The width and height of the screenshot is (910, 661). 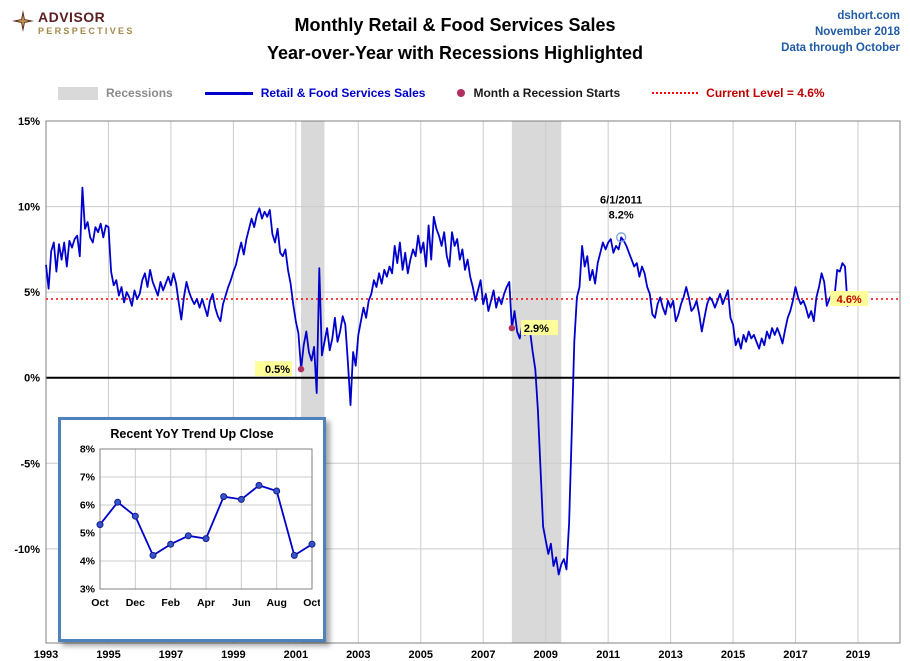 I want to click on legend-label-recession-start: Month a Recession Starts, so click(x=547, y=93).